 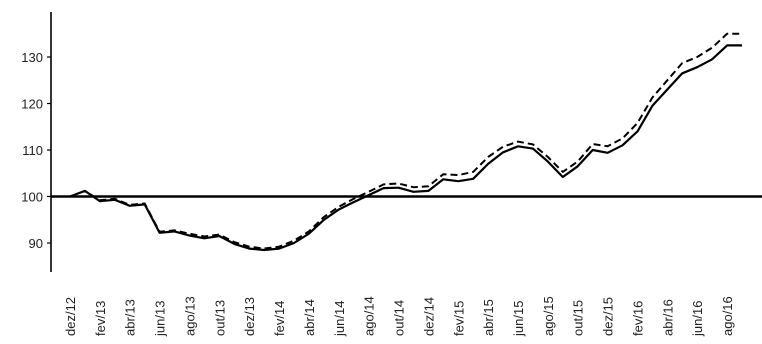 I want to click on x-tick-label: dez/13, so click(x=249, y=316).